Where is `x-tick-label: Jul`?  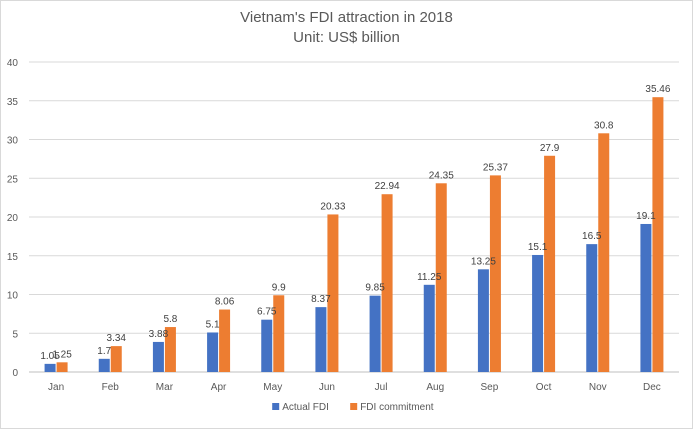
x-tick-label: Jul is located at coordinates (381, 387).